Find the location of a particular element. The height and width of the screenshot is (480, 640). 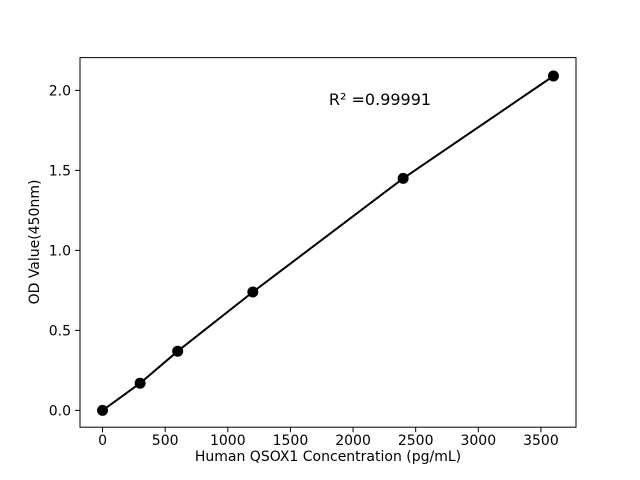

r-squared-annotation: R² =0.99991 is located at coordinates (380, 99).